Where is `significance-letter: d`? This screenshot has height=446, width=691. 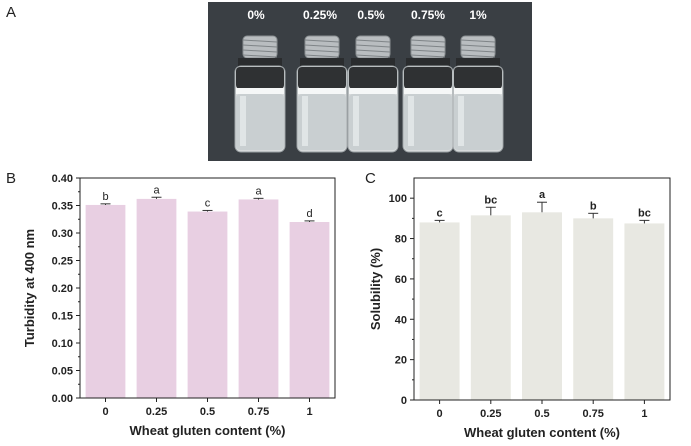 significance-letter: d is located at coordinates (309, 214).